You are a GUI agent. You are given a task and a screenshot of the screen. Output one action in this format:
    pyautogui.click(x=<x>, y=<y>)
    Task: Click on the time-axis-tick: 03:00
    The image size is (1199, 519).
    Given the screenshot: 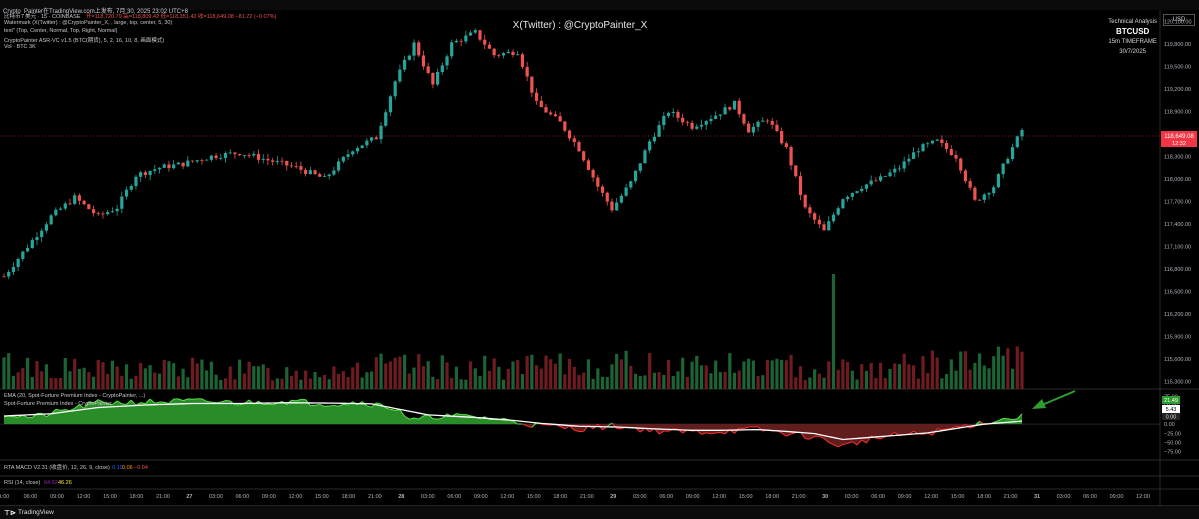 What is the action you would take?
    pyautogui.click(x=640, y=497)
    